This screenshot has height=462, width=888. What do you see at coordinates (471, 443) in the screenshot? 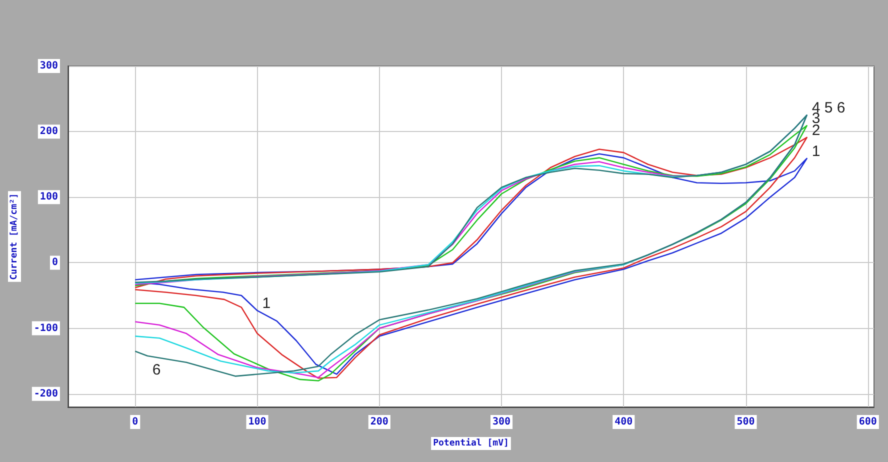
I see `x-axis-title: Potential [mV]` at bounding box center [471, 443].